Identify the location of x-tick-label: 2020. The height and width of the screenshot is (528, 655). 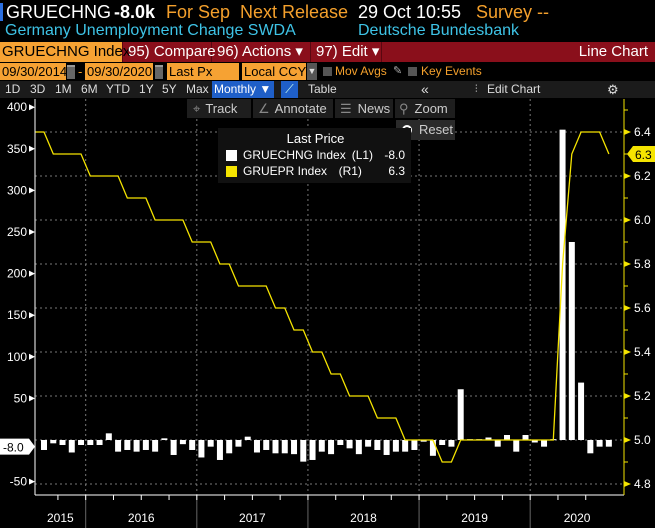
(577, 518).